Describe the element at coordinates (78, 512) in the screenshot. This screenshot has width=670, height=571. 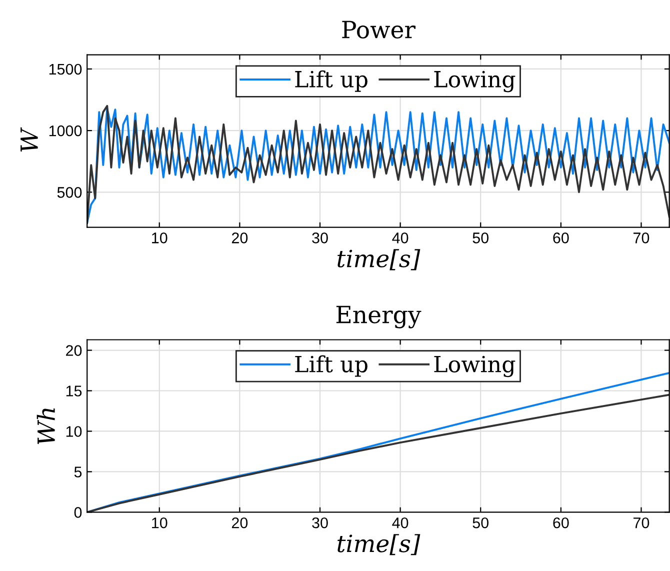
I see `y-tick-label: 0` at that location.